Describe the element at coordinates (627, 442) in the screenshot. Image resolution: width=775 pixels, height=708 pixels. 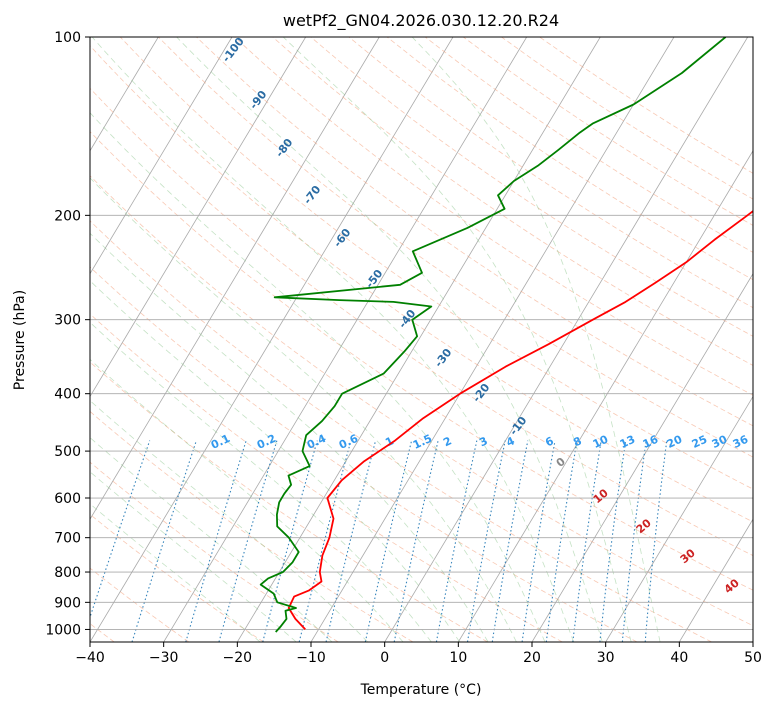
I see `mixing-ratio-label: 13` at that location.